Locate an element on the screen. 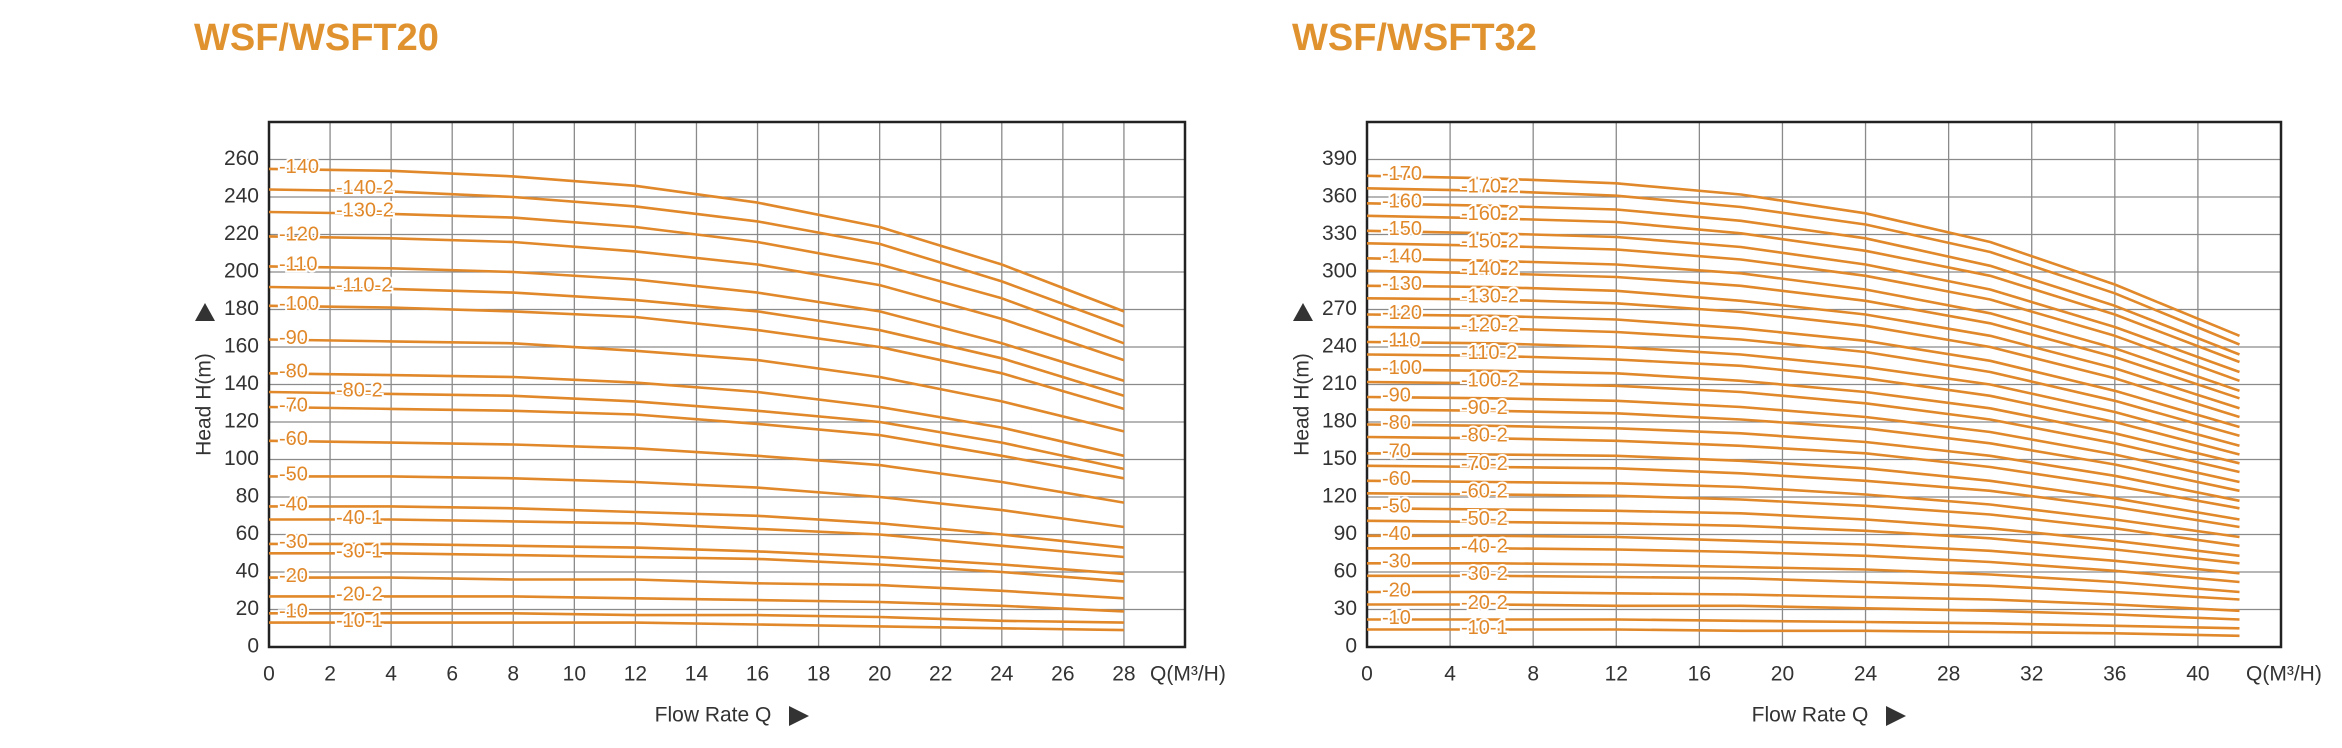  x-tick-label: 16 is located at coordinates (1699, 674).